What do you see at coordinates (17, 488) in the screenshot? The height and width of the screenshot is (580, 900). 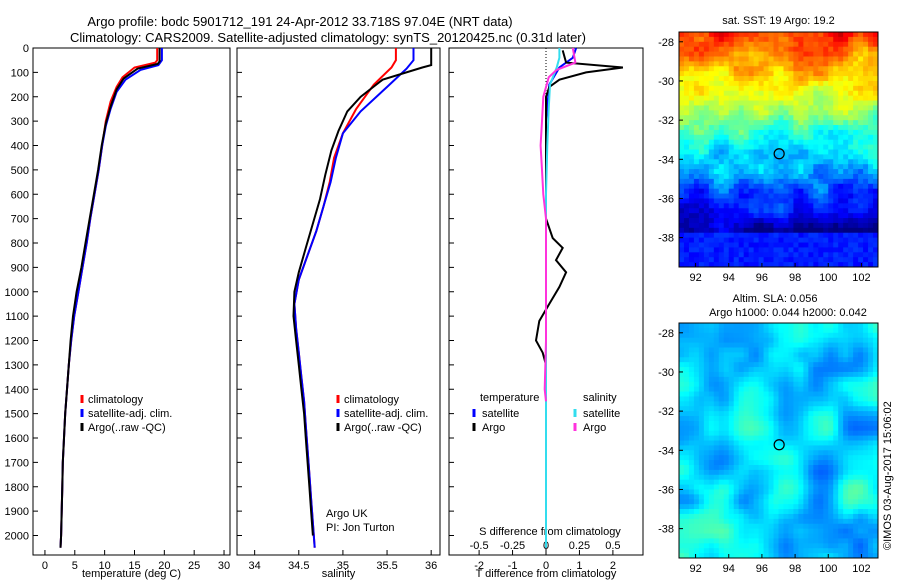 I see `y-tick-label: 1800` at bounding box center [17, 488].